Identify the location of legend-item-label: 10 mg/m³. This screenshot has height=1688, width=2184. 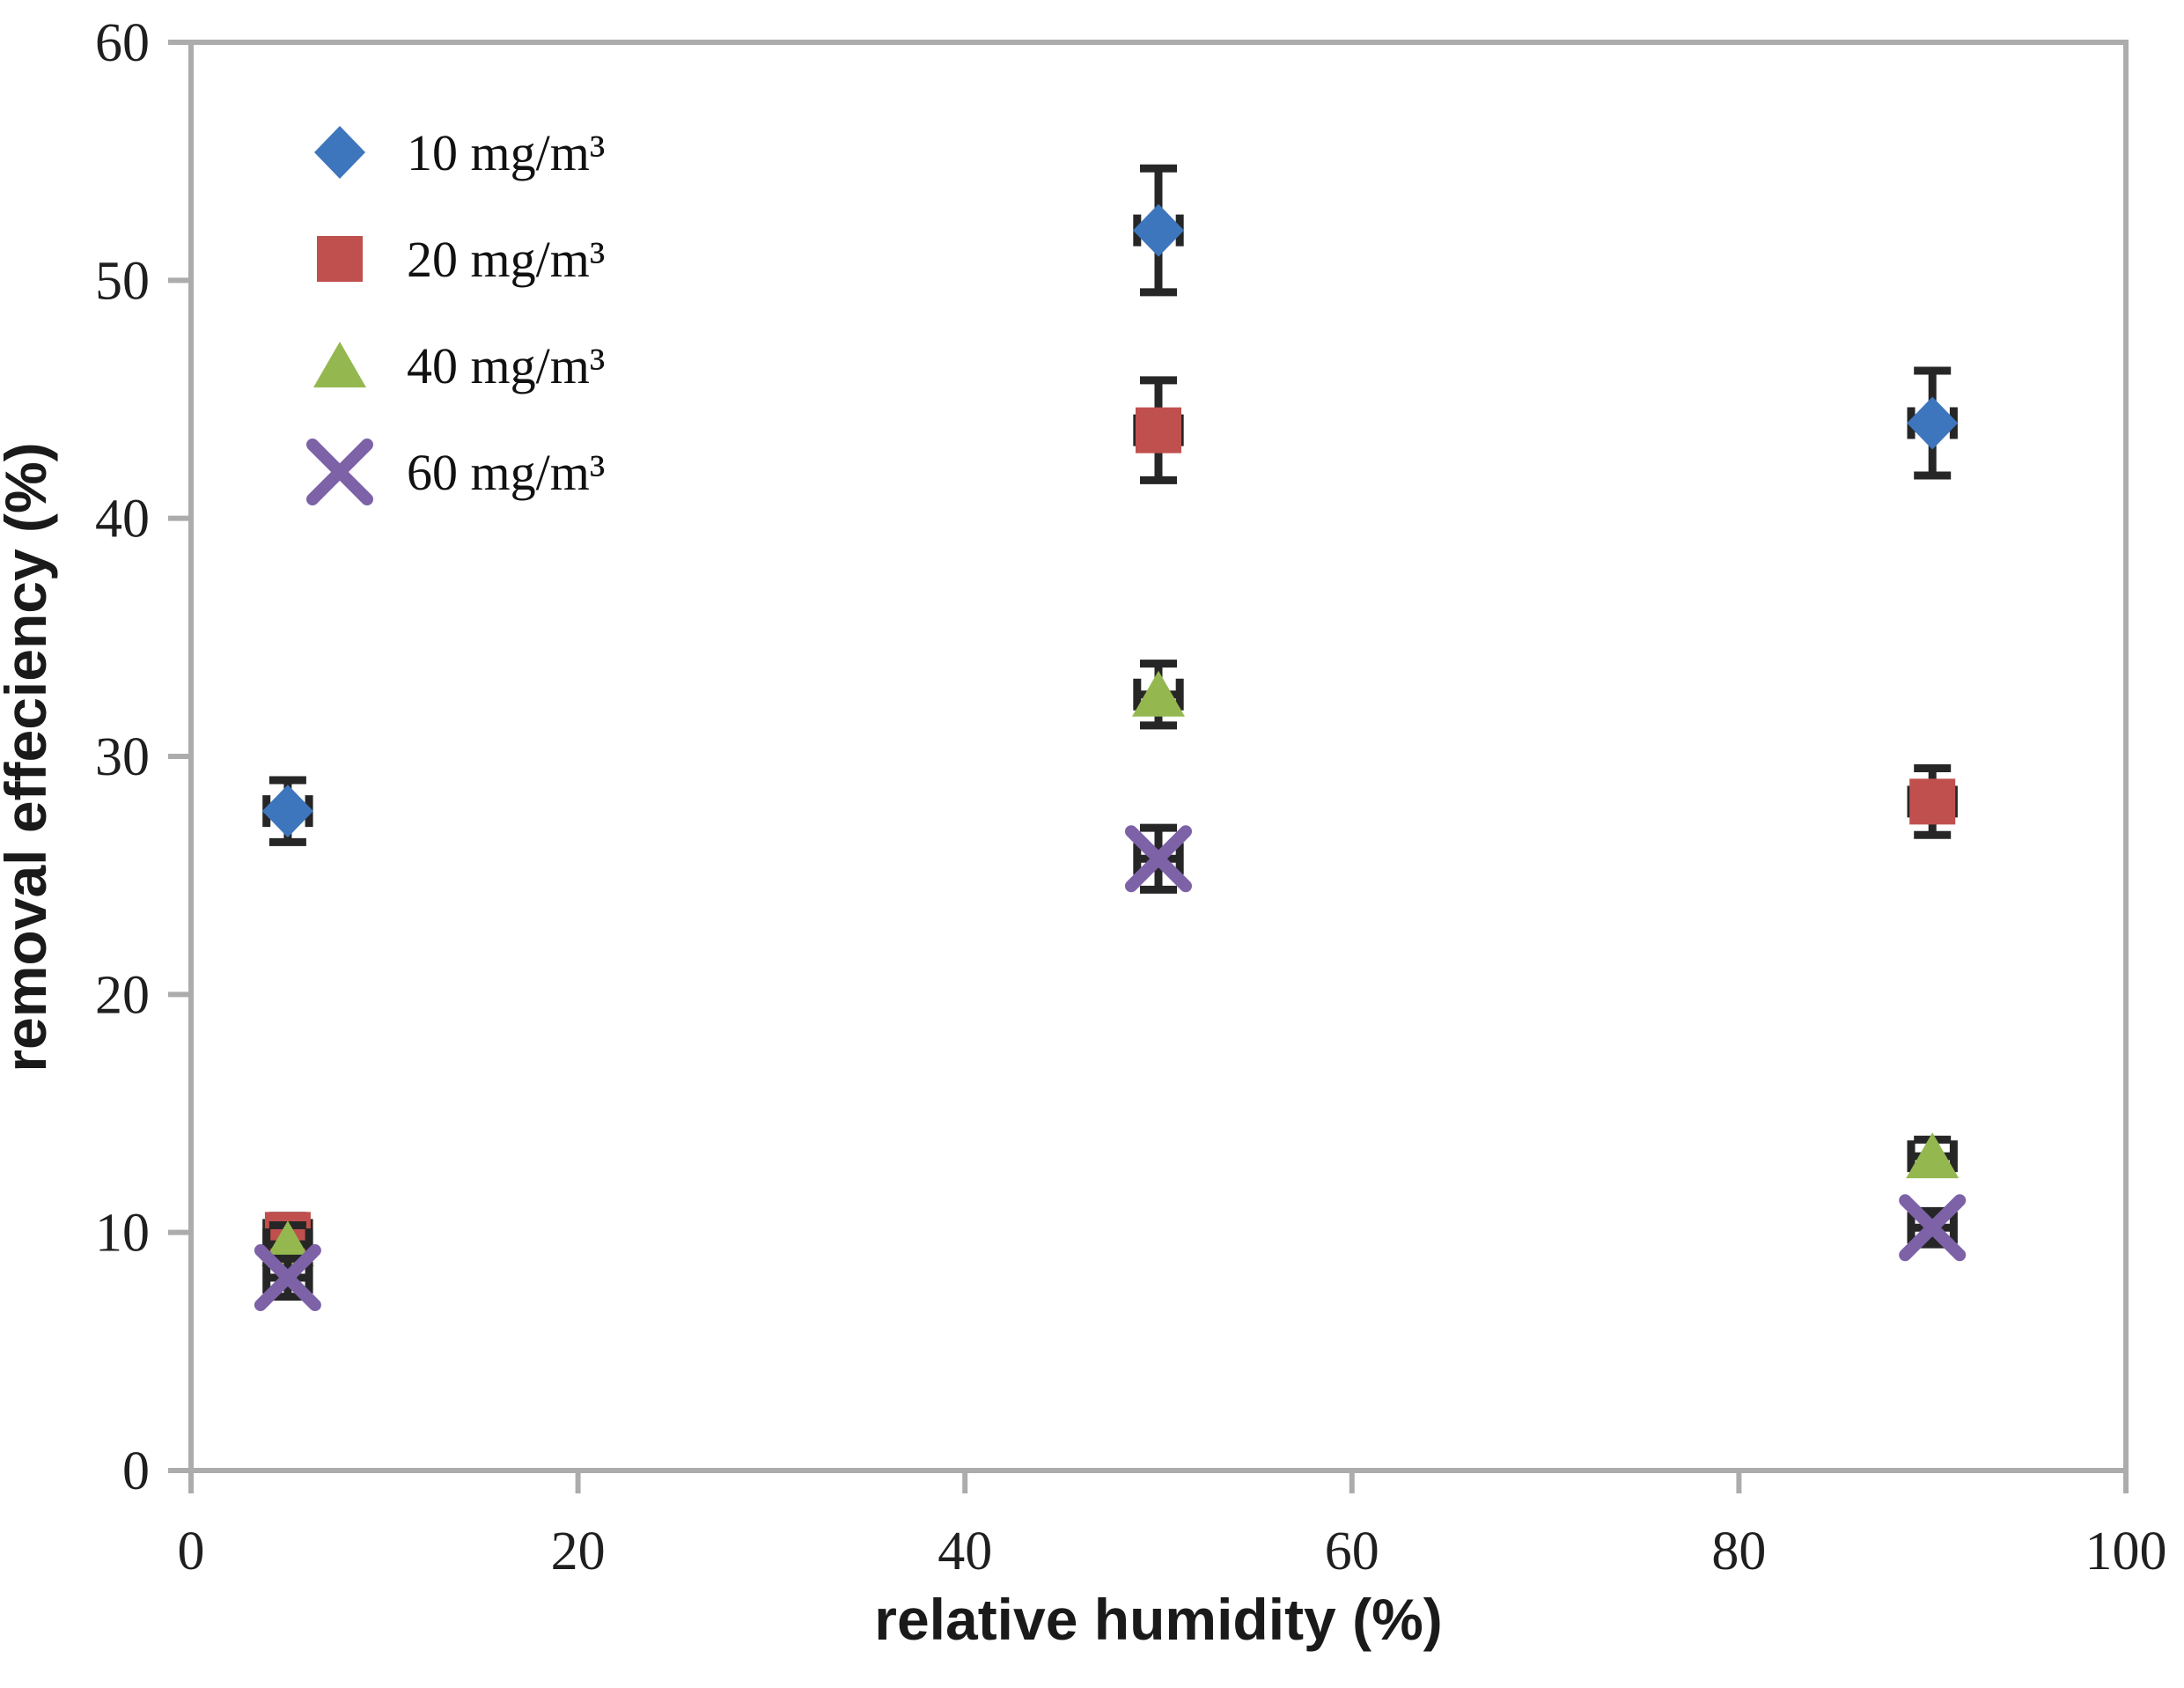
(506, 152).